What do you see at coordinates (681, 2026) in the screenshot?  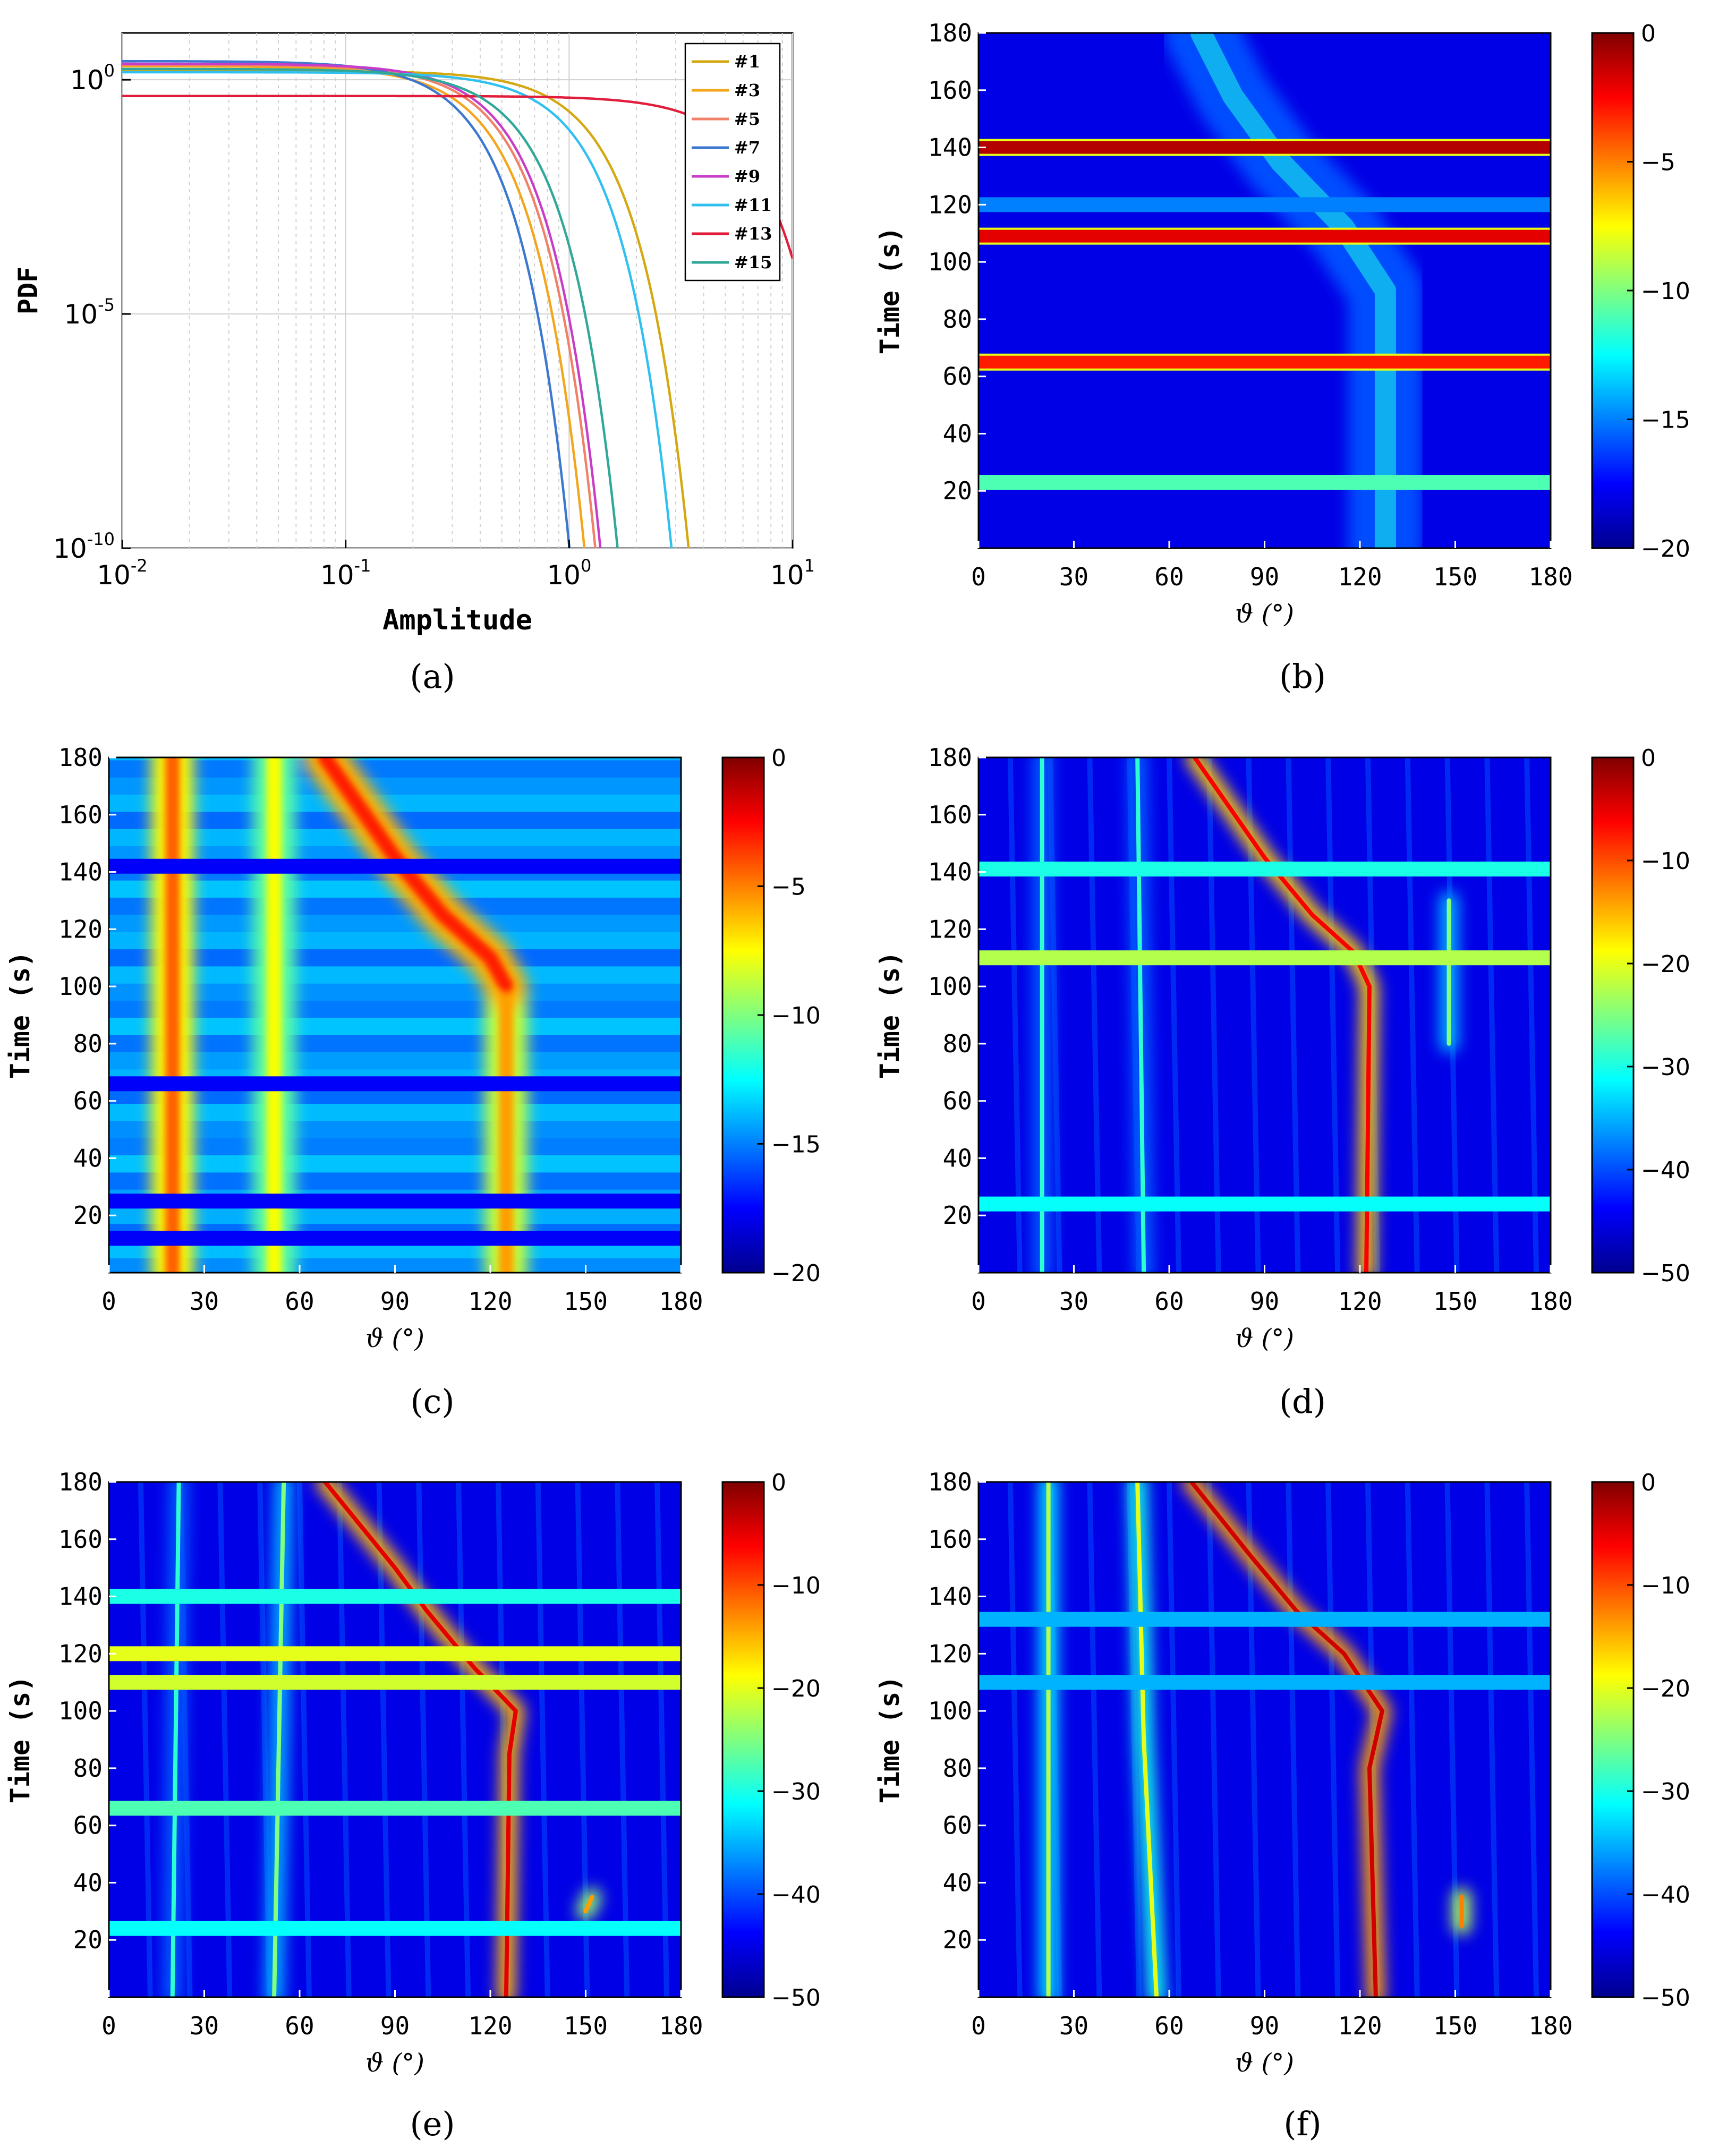 I see `x-tick-label: 180` at bounding box center [681, 2026].